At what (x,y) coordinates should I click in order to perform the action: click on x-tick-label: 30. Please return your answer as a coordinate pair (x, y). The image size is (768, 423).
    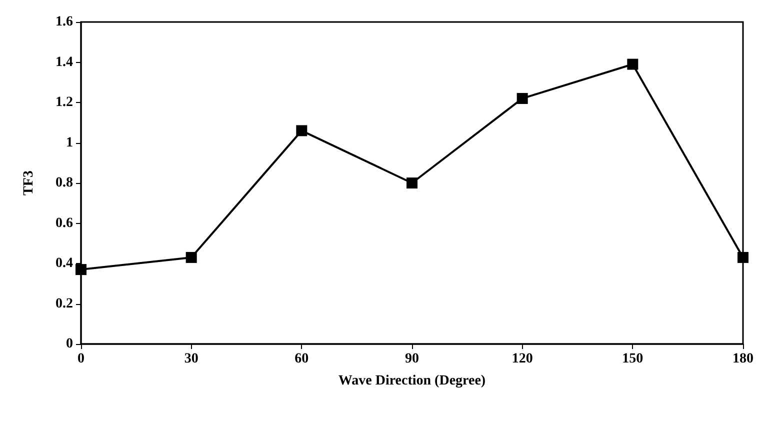
    Looking at the image, I should click on (191, 359).